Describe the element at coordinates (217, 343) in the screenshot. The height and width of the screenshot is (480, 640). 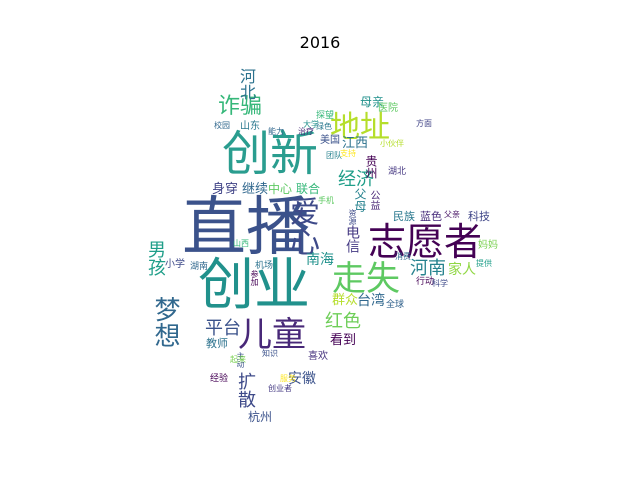
I see `wordcloud-word: 教师` at that location.